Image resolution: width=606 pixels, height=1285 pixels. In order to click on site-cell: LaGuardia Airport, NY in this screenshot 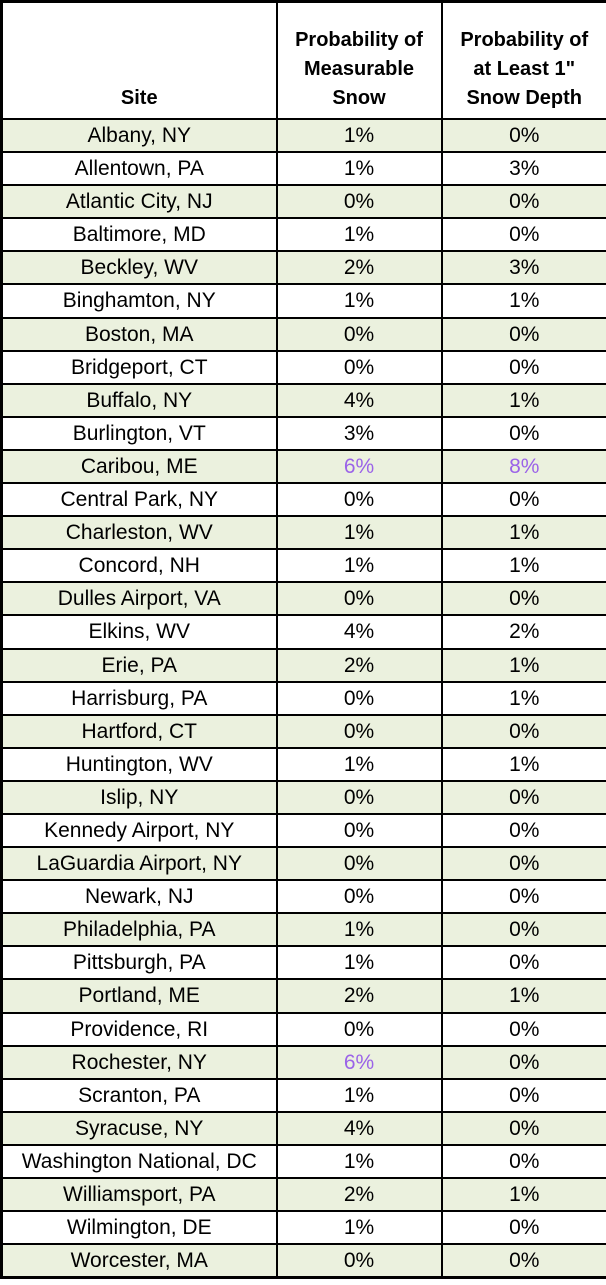, I will do `click(139, 864)`.